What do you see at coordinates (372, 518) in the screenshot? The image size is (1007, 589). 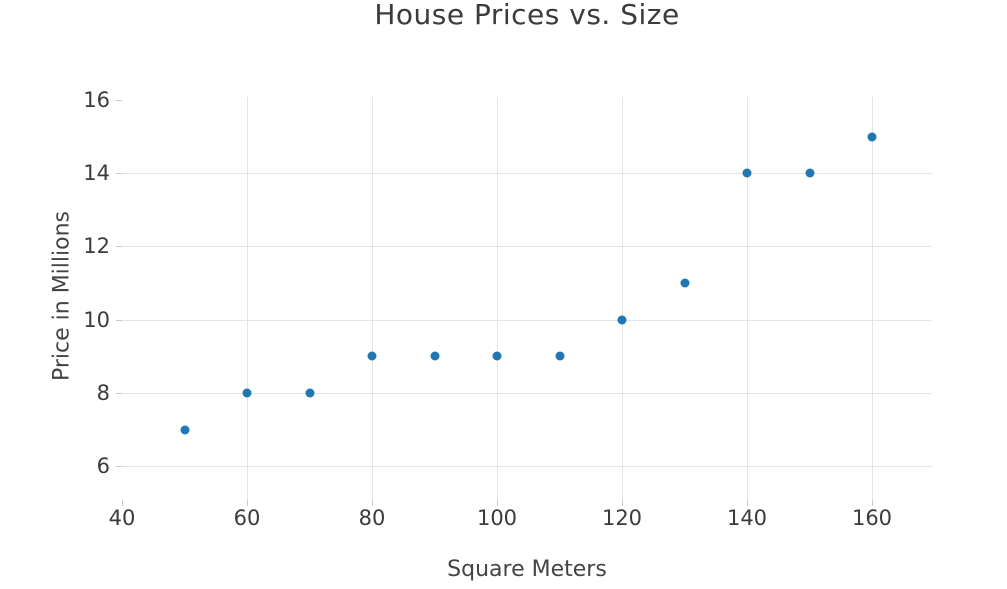 I see `x-tick-label: 80` at bounding box center [372, 518].